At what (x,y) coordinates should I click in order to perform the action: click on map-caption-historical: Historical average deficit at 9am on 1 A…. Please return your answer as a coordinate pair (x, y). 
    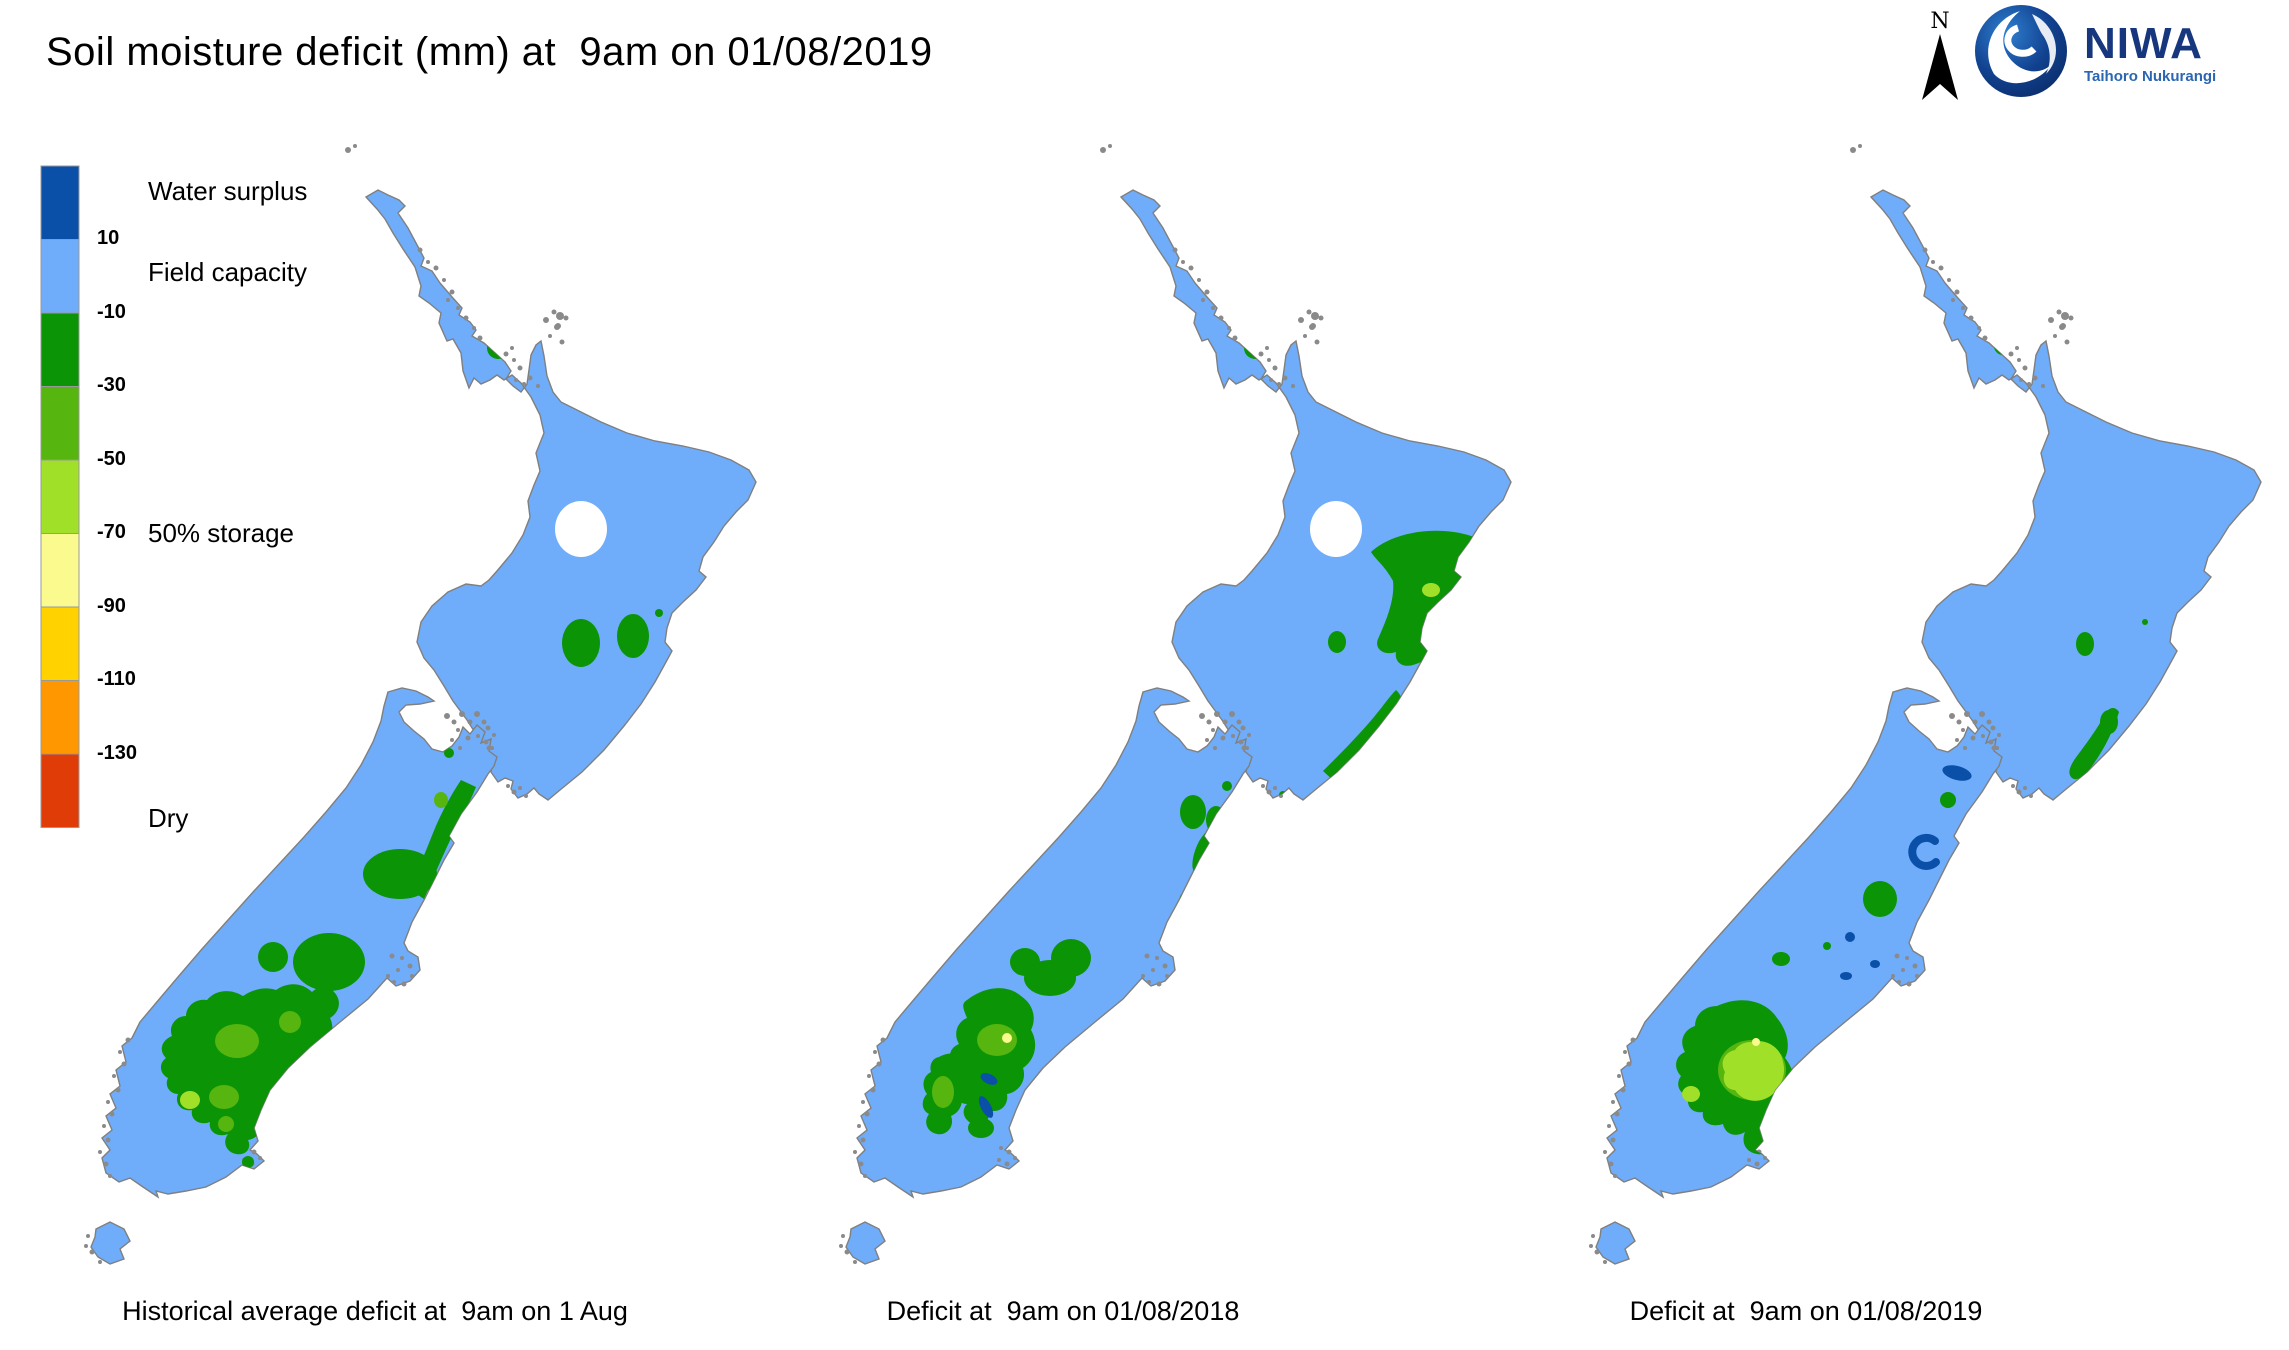
    Looking at the image, I should click on (375, 1311).